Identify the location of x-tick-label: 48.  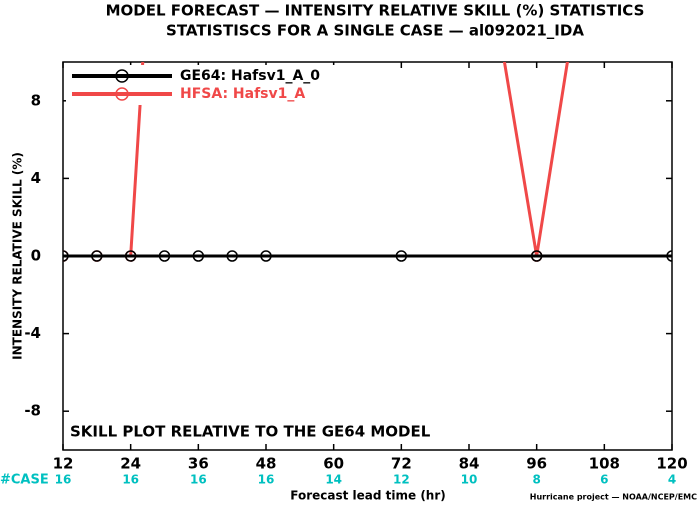
(266, 464).